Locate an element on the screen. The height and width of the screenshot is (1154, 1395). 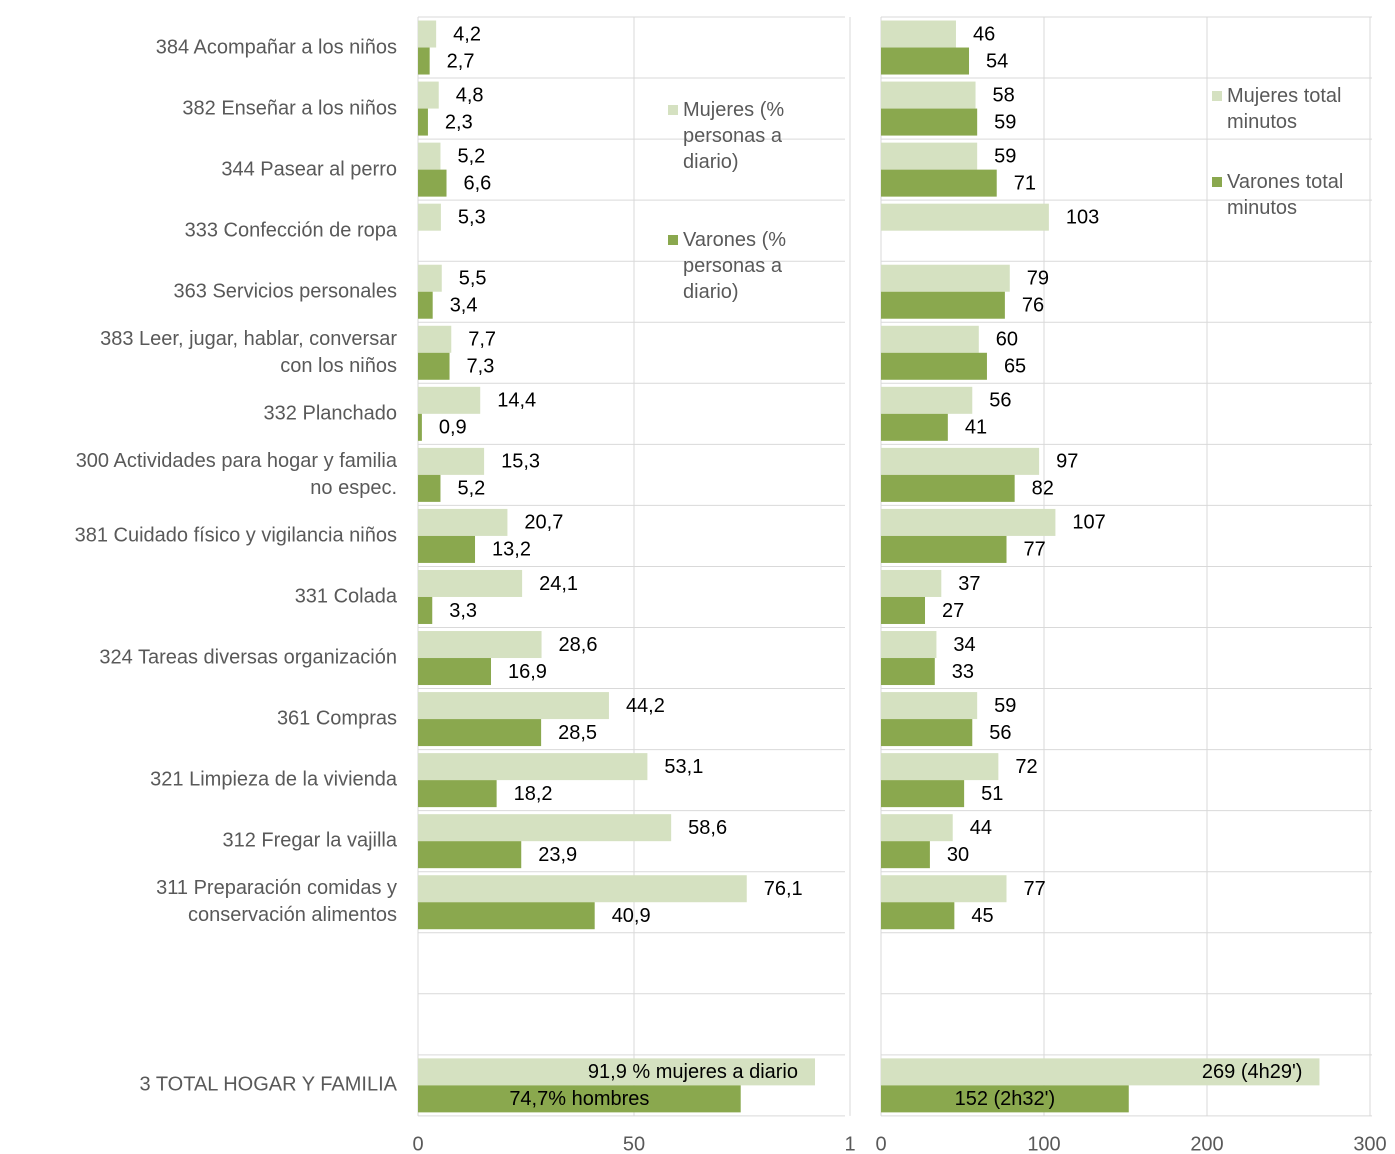
x-tick-label: 1 is located at coordinates (849, 1143).